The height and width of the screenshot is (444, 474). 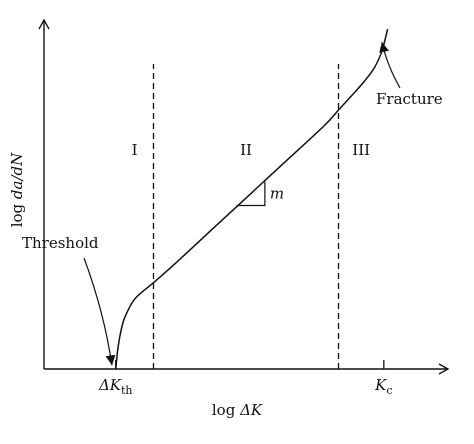 What do you see at coordinates (277, 194) in the screenshot?
I see `slope-label: m` at bounding box center [277, 194].